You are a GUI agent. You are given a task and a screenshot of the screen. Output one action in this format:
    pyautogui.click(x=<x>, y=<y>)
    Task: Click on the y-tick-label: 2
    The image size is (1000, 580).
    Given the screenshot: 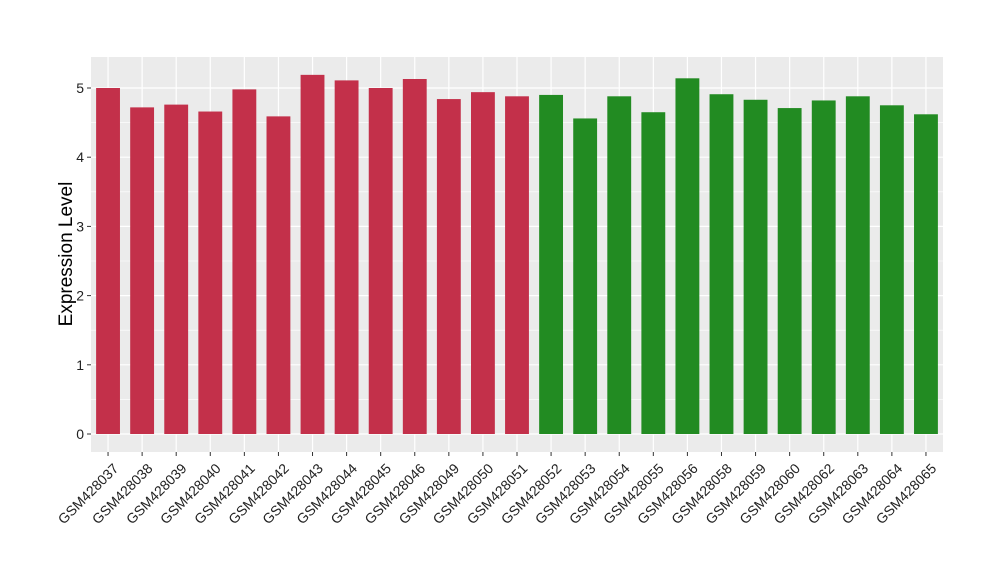 What is the action you would take?
    pyautogui.click(x=80, y=296)
    